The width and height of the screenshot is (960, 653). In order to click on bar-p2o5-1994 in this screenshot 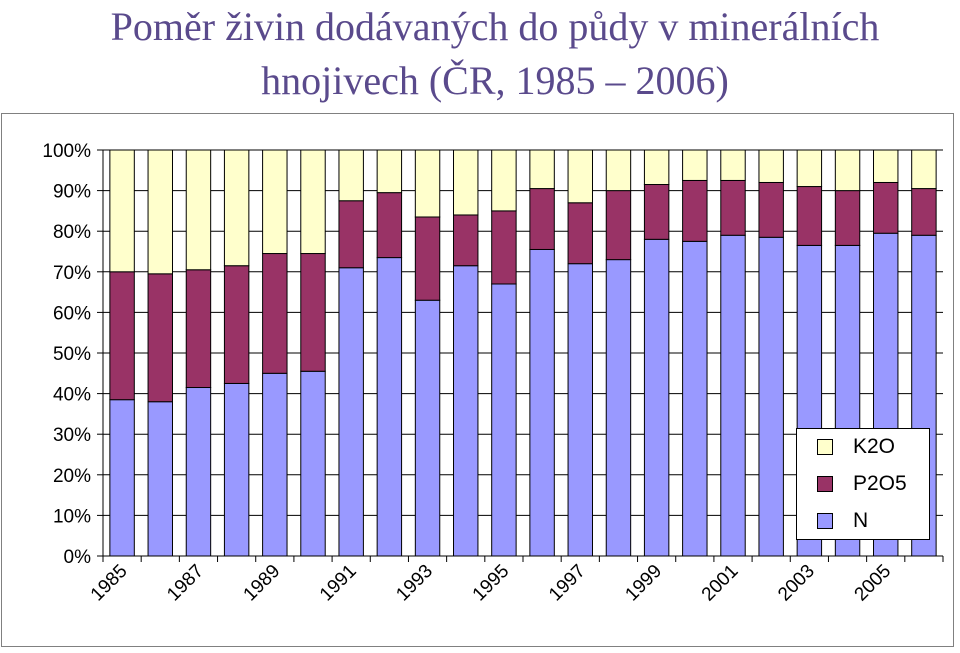, I will do `click(466, 240)`.